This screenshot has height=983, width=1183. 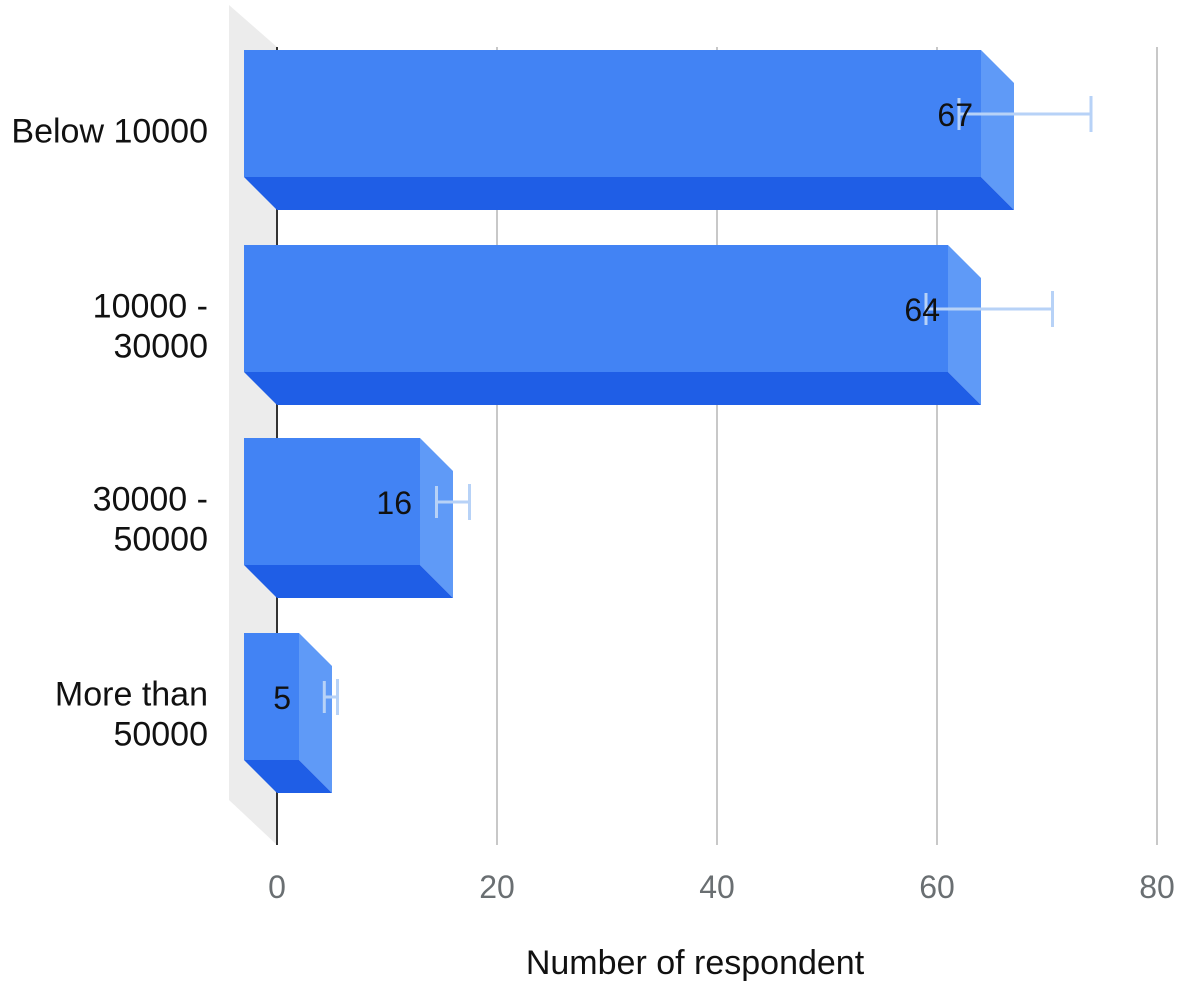 I want to click on x-tick-label: 40, so click(x=717, y=887).